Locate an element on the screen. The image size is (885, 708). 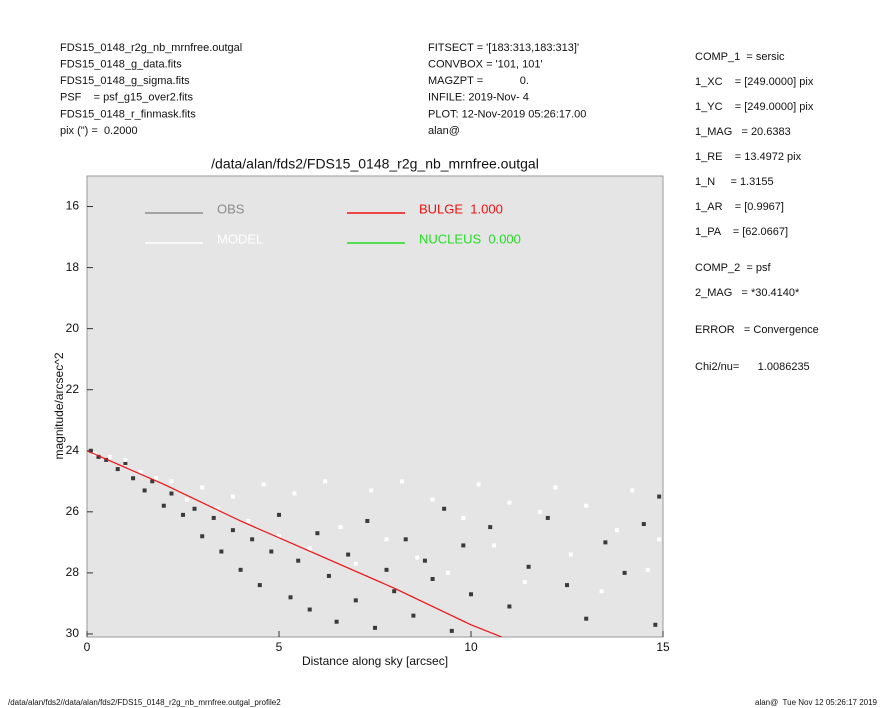
x-tick-label: 5 is located at coordinates (279, 647).